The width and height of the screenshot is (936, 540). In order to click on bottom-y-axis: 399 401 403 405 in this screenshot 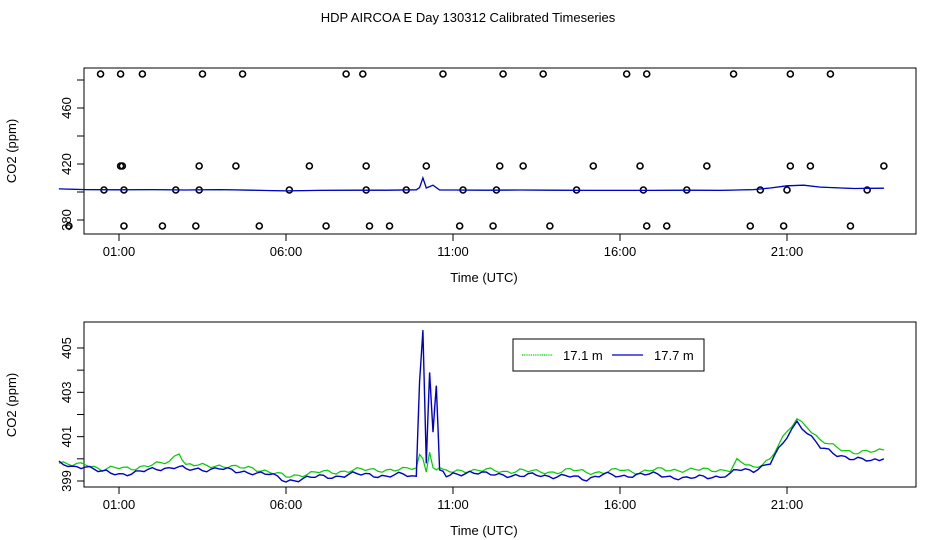, I will do `click(71, 414)`.